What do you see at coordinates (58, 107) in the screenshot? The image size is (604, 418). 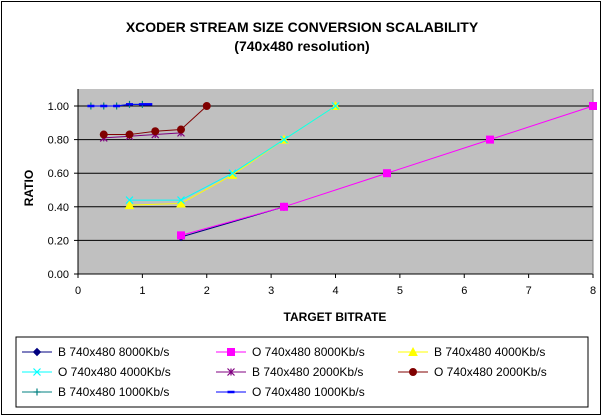 I see `y-tick-label: 1.00` at bounding box center [58, 107].